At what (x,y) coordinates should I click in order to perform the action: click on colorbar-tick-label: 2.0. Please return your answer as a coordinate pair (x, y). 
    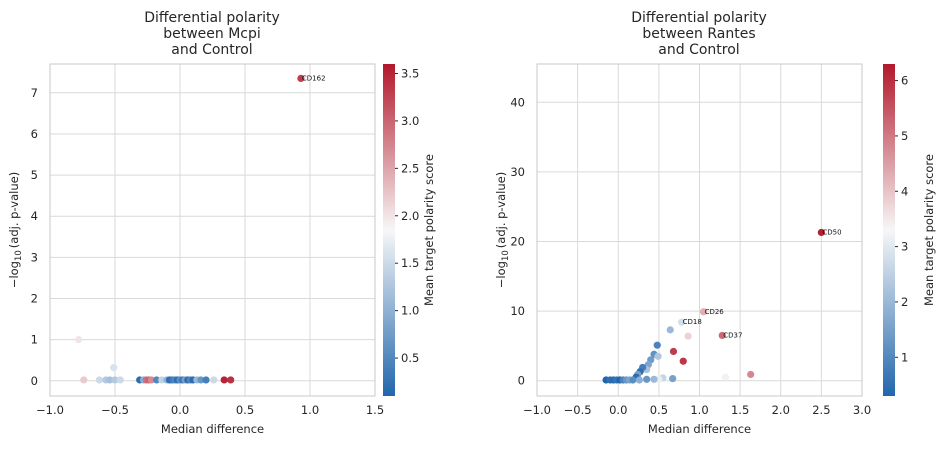
    Looking at the image, I should click on (410, 216).